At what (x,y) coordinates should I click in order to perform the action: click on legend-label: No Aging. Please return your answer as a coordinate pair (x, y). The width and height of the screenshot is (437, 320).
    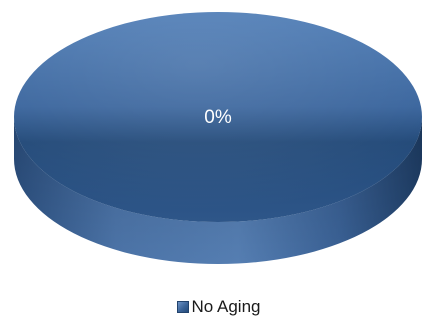
    Looking at the image, I should click on (226, 306).